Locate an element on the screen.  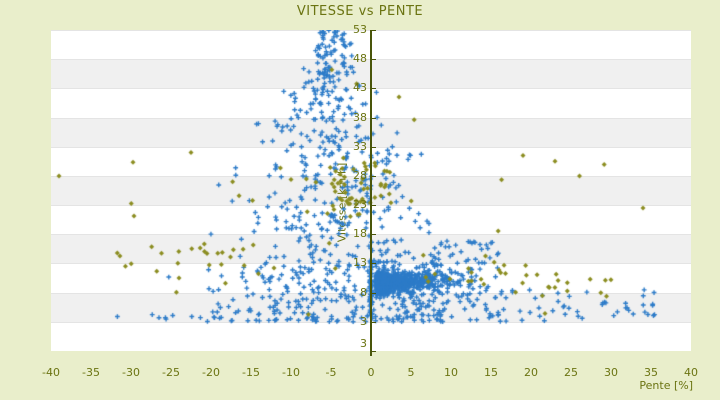
x-tick-label: -40 is located at coordinates (51, 372).